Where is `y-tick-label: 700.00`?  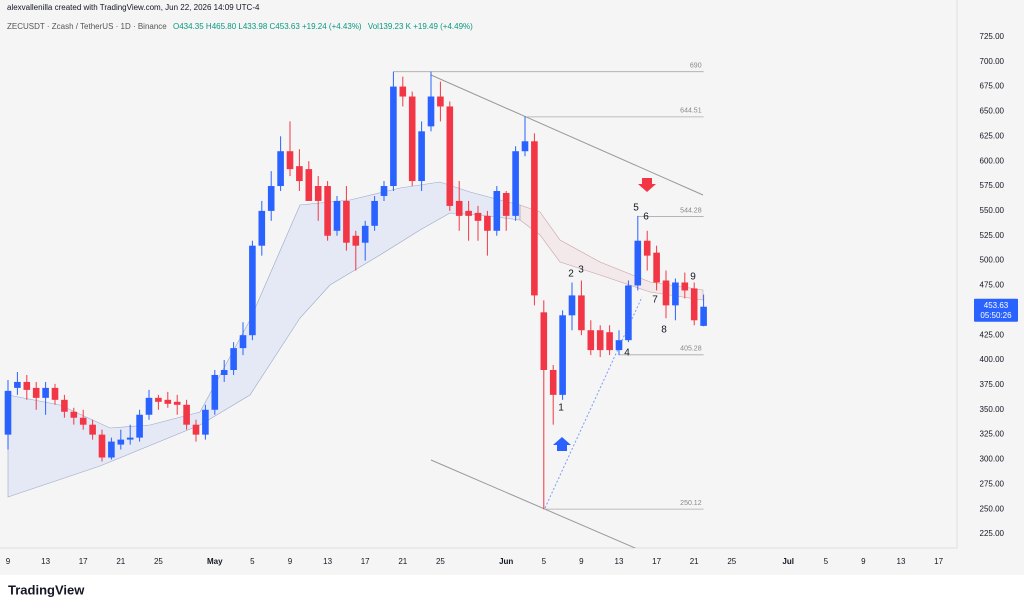
y-tick-label: 700.00 is located at coordinates (992, 61).